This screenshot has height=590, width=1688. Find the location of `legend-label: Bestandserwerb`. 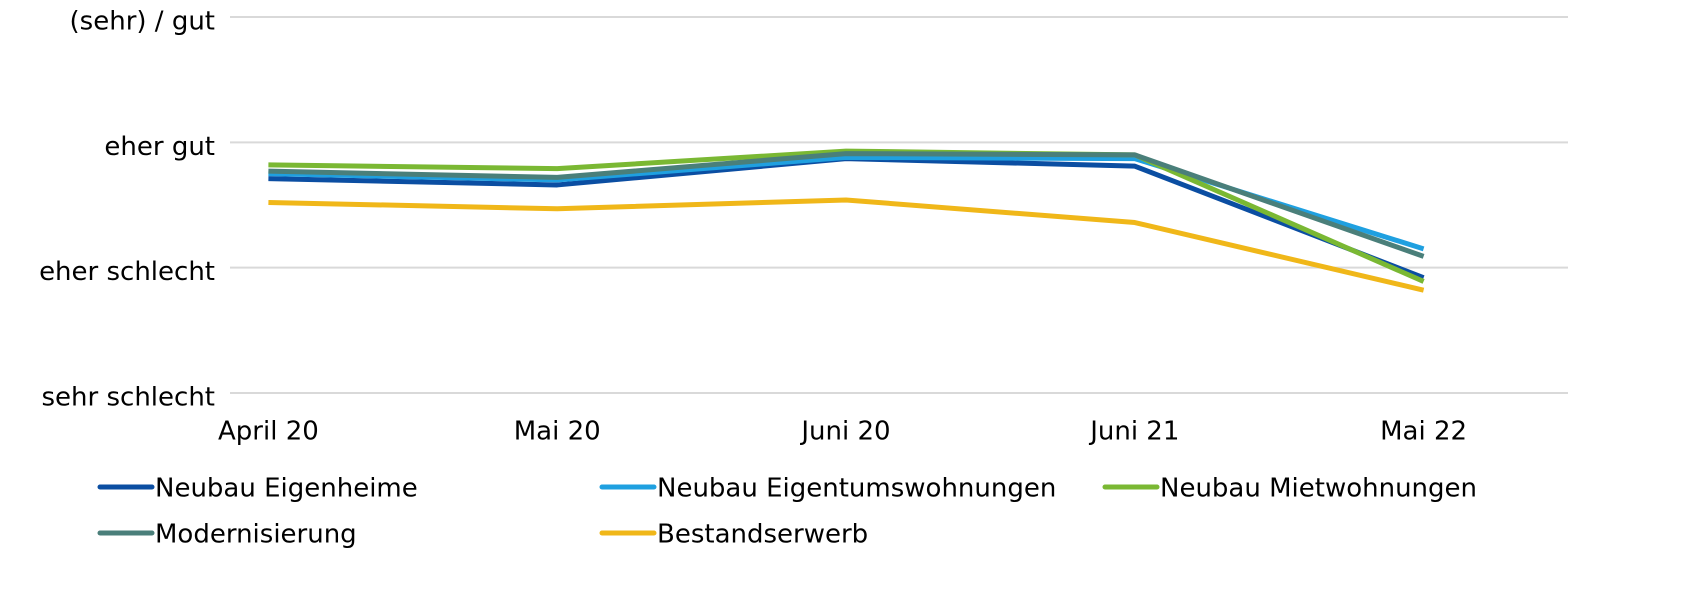

legend-label: Bestandserwerb is located at coordinates (762, 535).